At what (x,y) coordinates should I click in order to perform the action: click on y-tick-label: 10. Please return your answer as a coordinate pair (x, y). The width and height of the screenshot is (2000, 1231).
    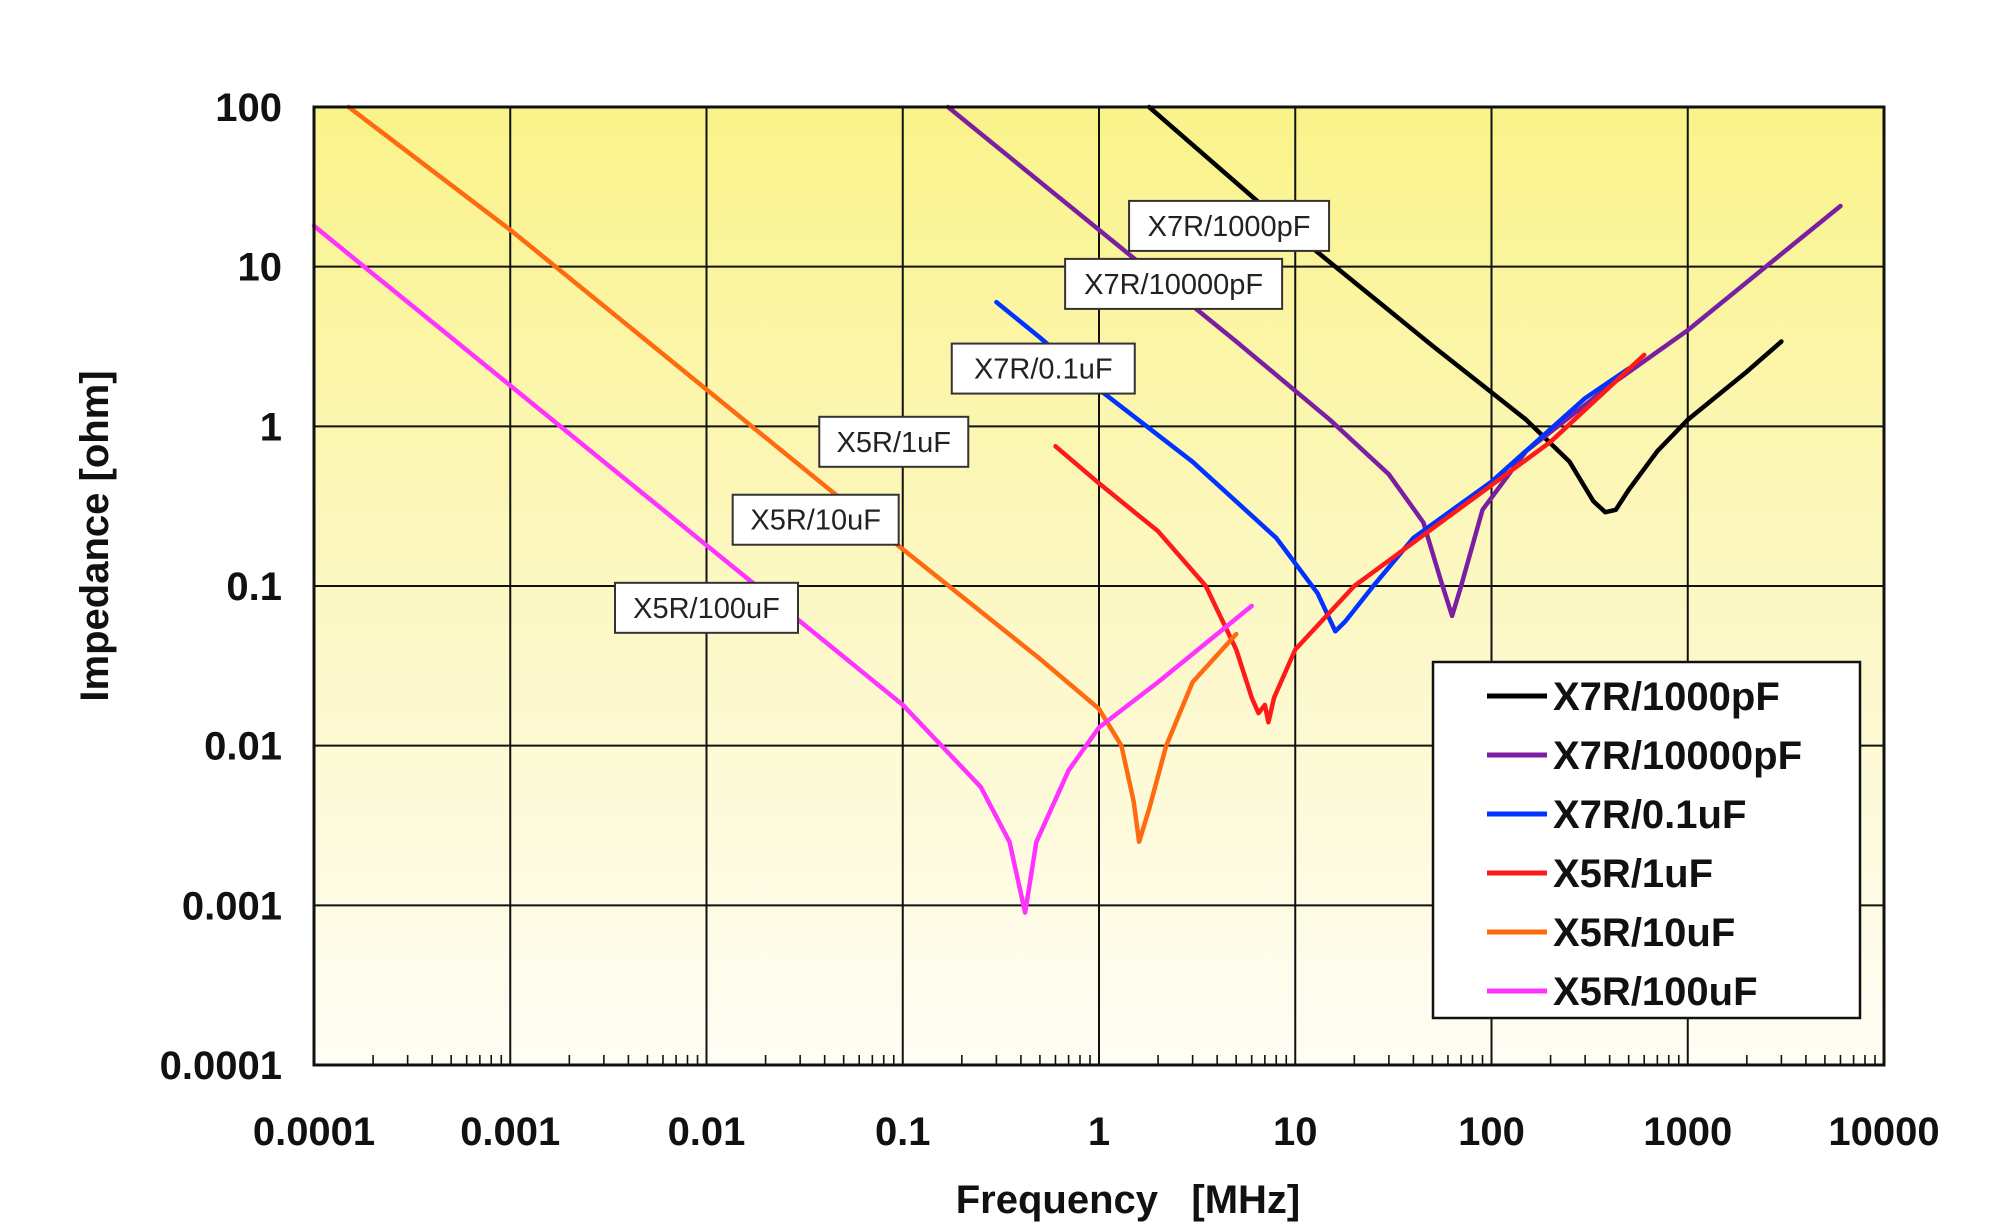
    Looking at the image, I should click on (260, 268).